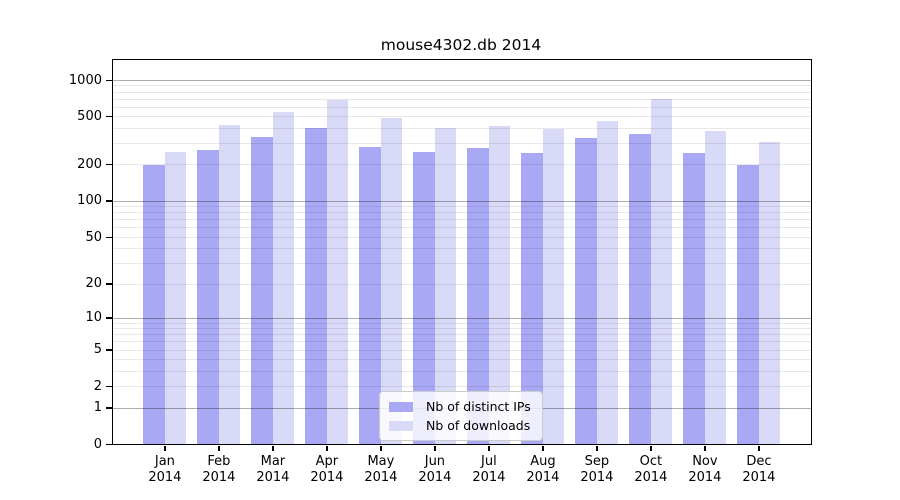 The image size is (900, 500). Describe the element at coordinates (553, 286) in the screenshot. I see `downloads-bar-aug` at that location.